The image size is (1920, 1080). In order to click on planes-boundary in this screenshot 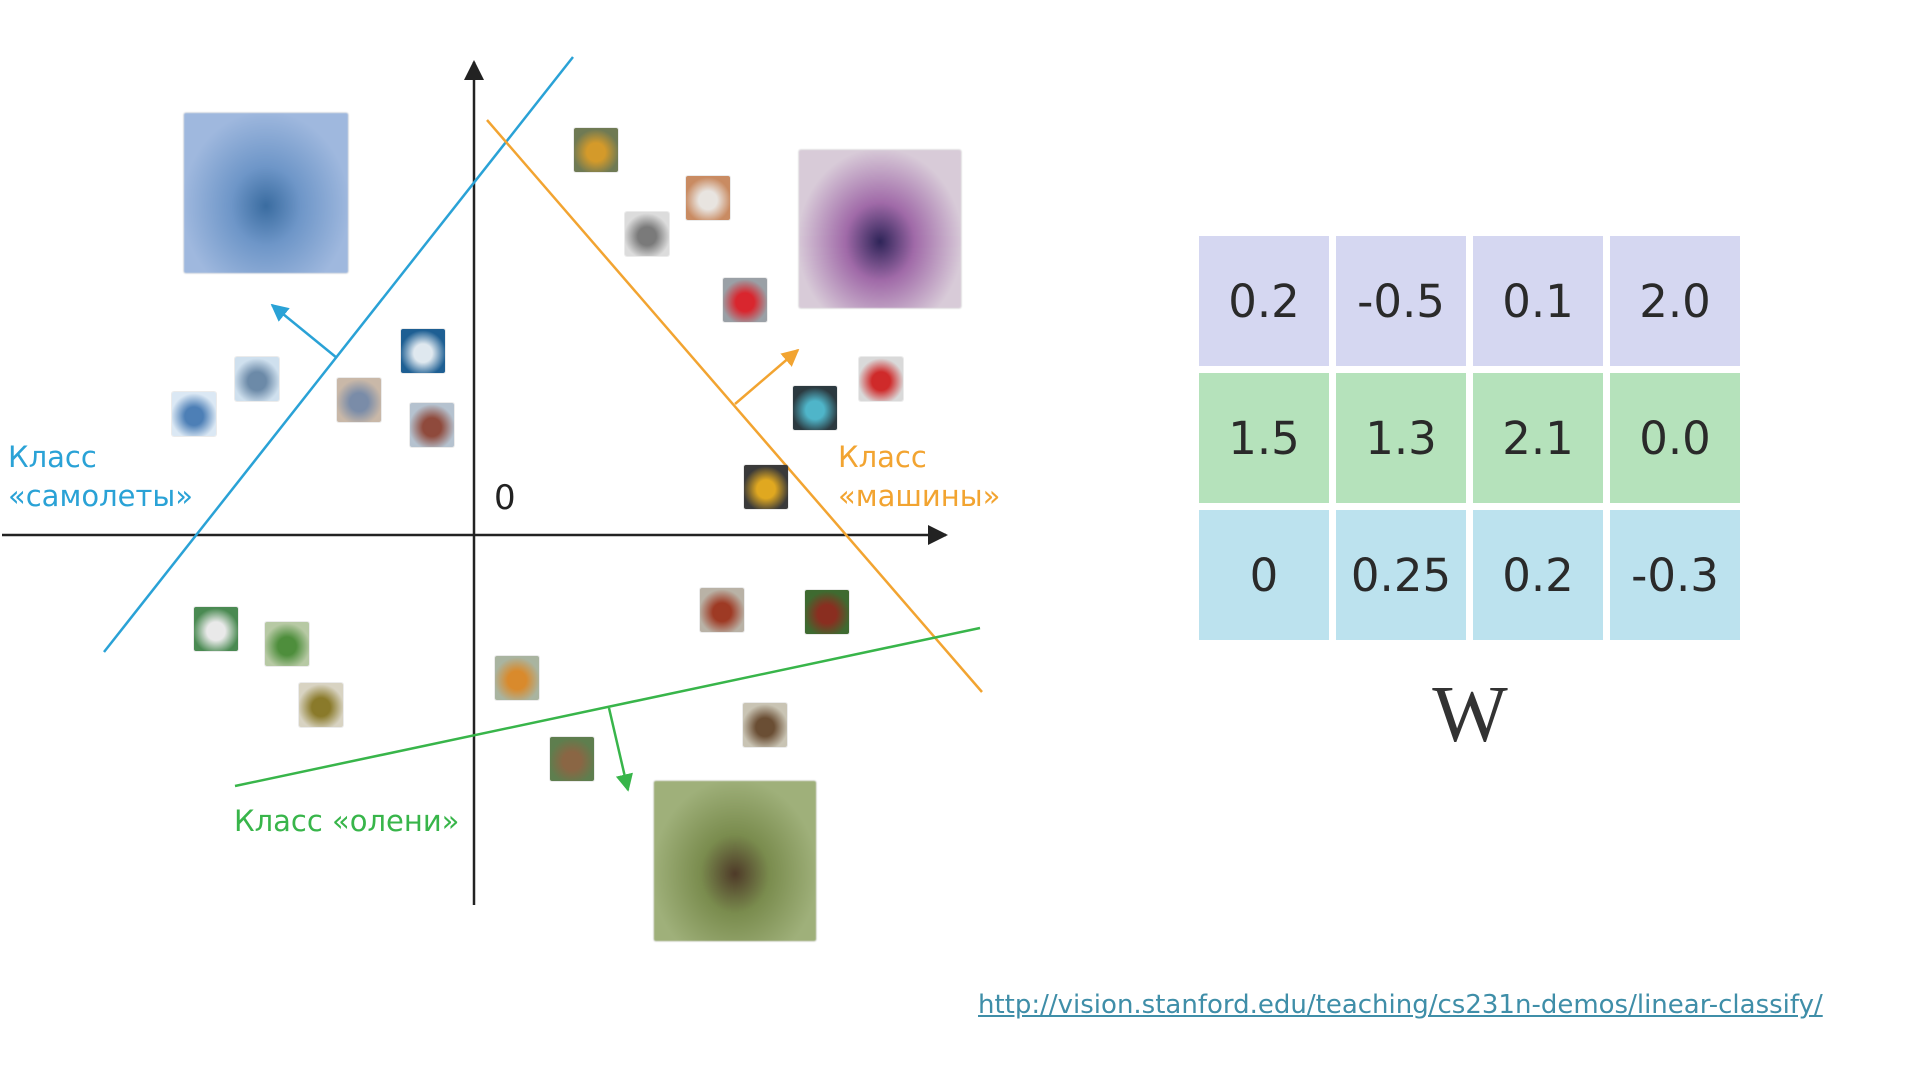, I will do `click(338, 354)`.